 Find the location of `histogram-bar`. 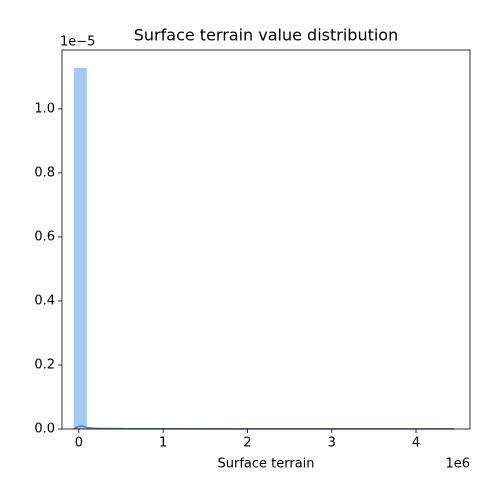

histogram-bar is located at coordinates (80, 248).